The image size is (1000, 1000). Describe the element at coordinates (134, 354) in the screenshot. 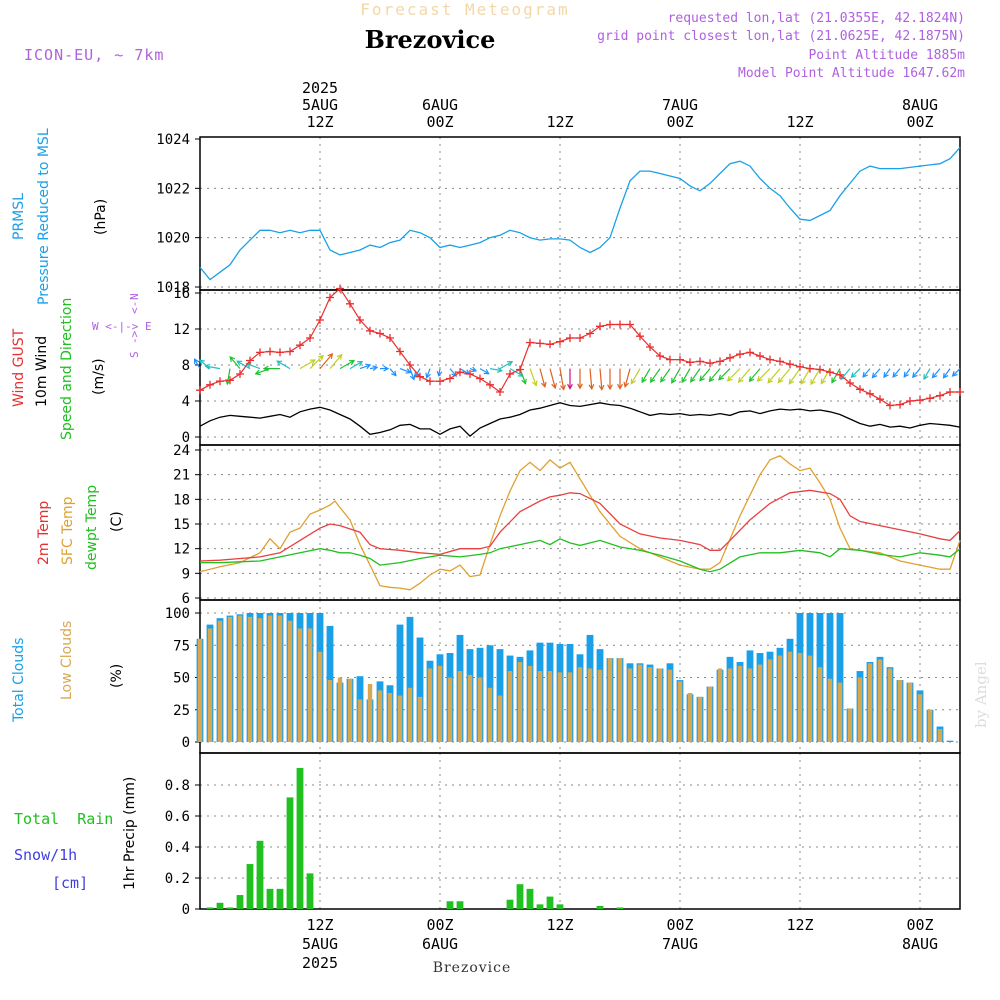

I see `svg-text: S` at that location.